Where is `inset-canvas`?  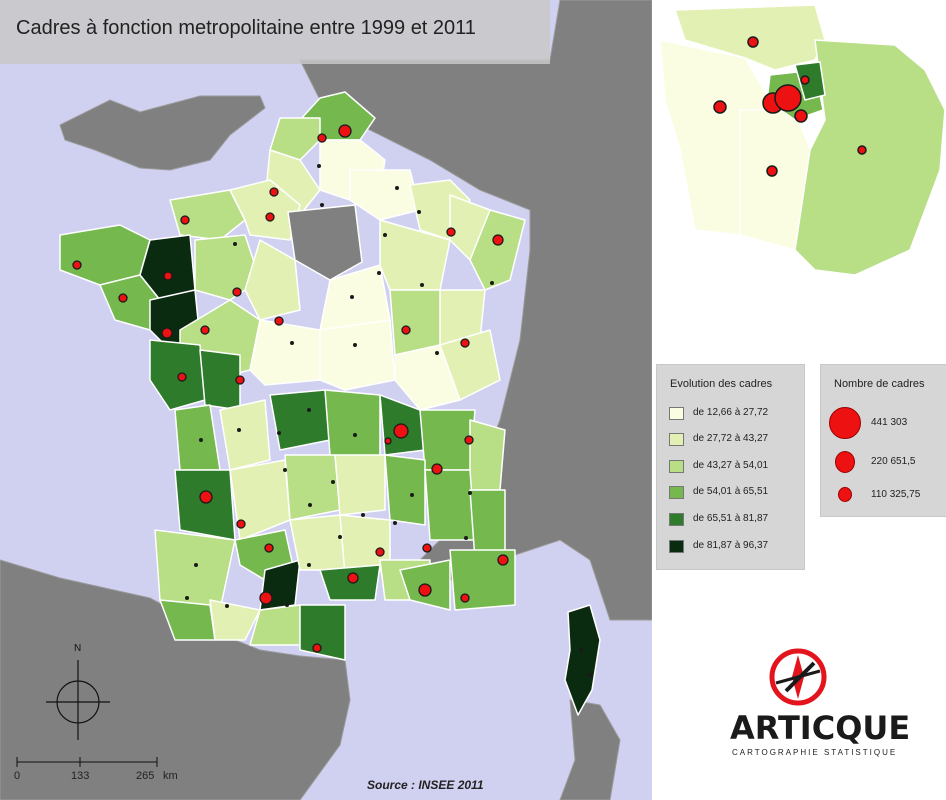 inset-canvas is located at coordinates (802, 140).